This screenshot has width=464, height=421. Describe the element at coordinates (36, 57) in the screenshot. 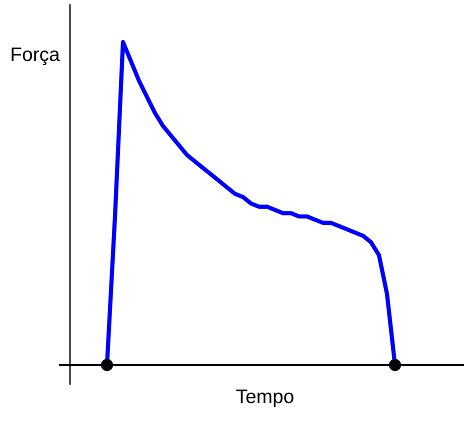

I see `y-axis-title: Força` at that location.